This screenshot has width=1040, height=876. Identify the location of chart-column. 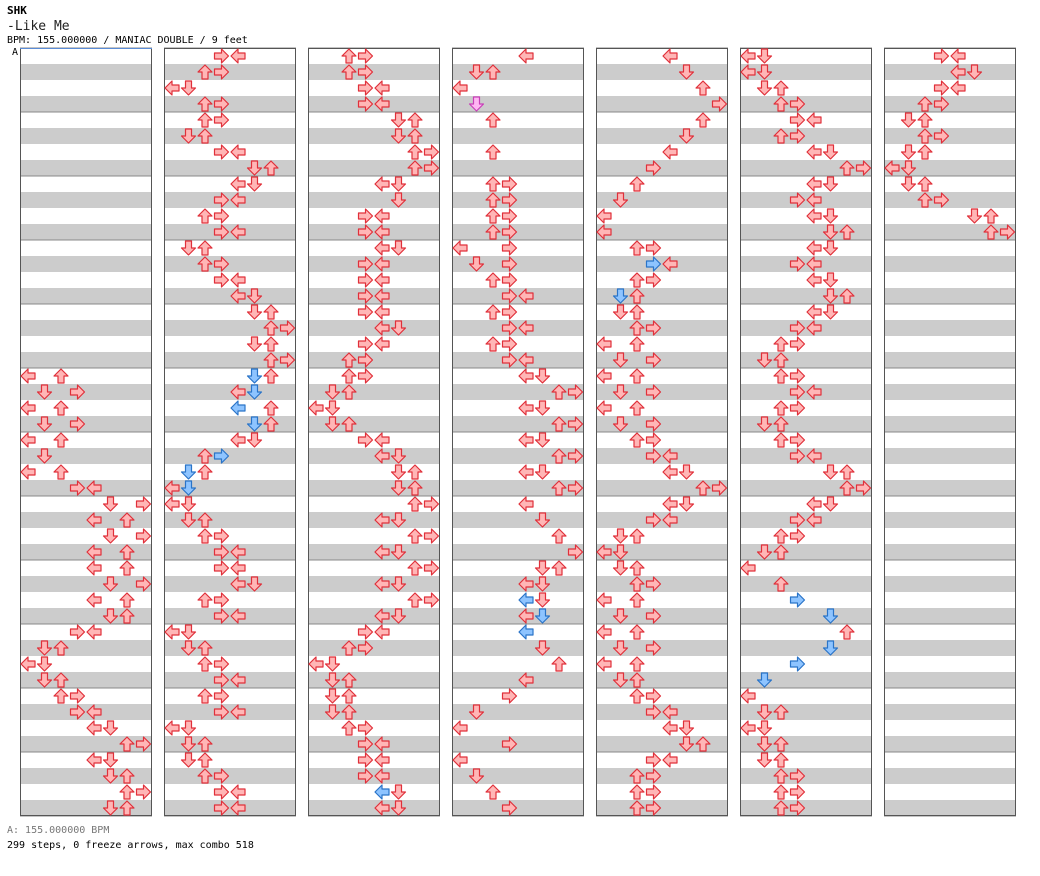
(518, 432).